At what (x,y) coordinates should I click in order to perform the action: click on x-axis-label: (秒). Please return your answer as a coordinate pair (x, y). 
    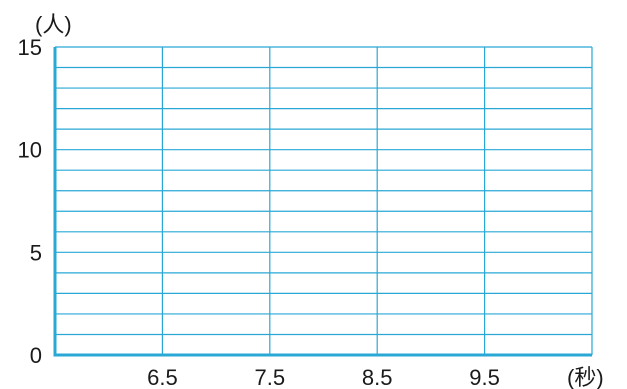
    Looking at the image, I should click on (585, 377).